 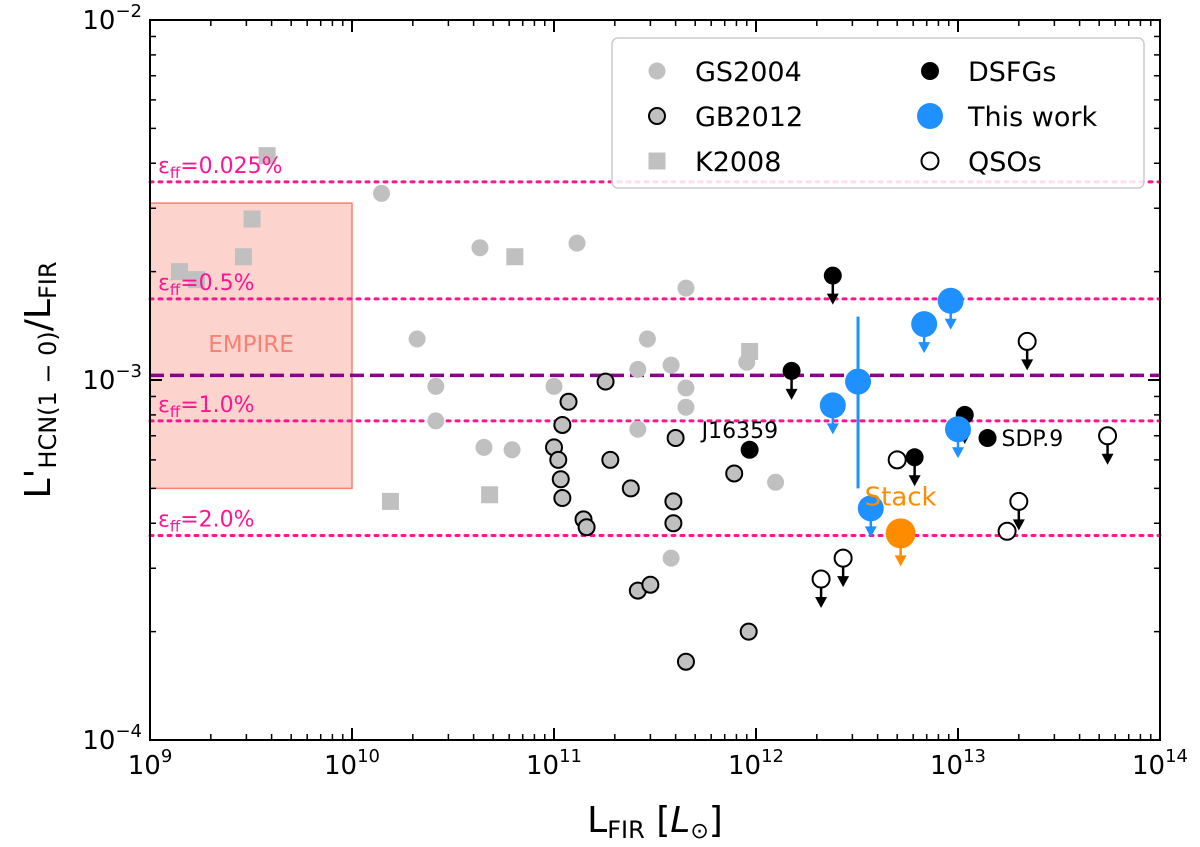 I want to click on y-axis-label: L'HCN(1 − 0)/LFIR, so click(x=40, y=379).